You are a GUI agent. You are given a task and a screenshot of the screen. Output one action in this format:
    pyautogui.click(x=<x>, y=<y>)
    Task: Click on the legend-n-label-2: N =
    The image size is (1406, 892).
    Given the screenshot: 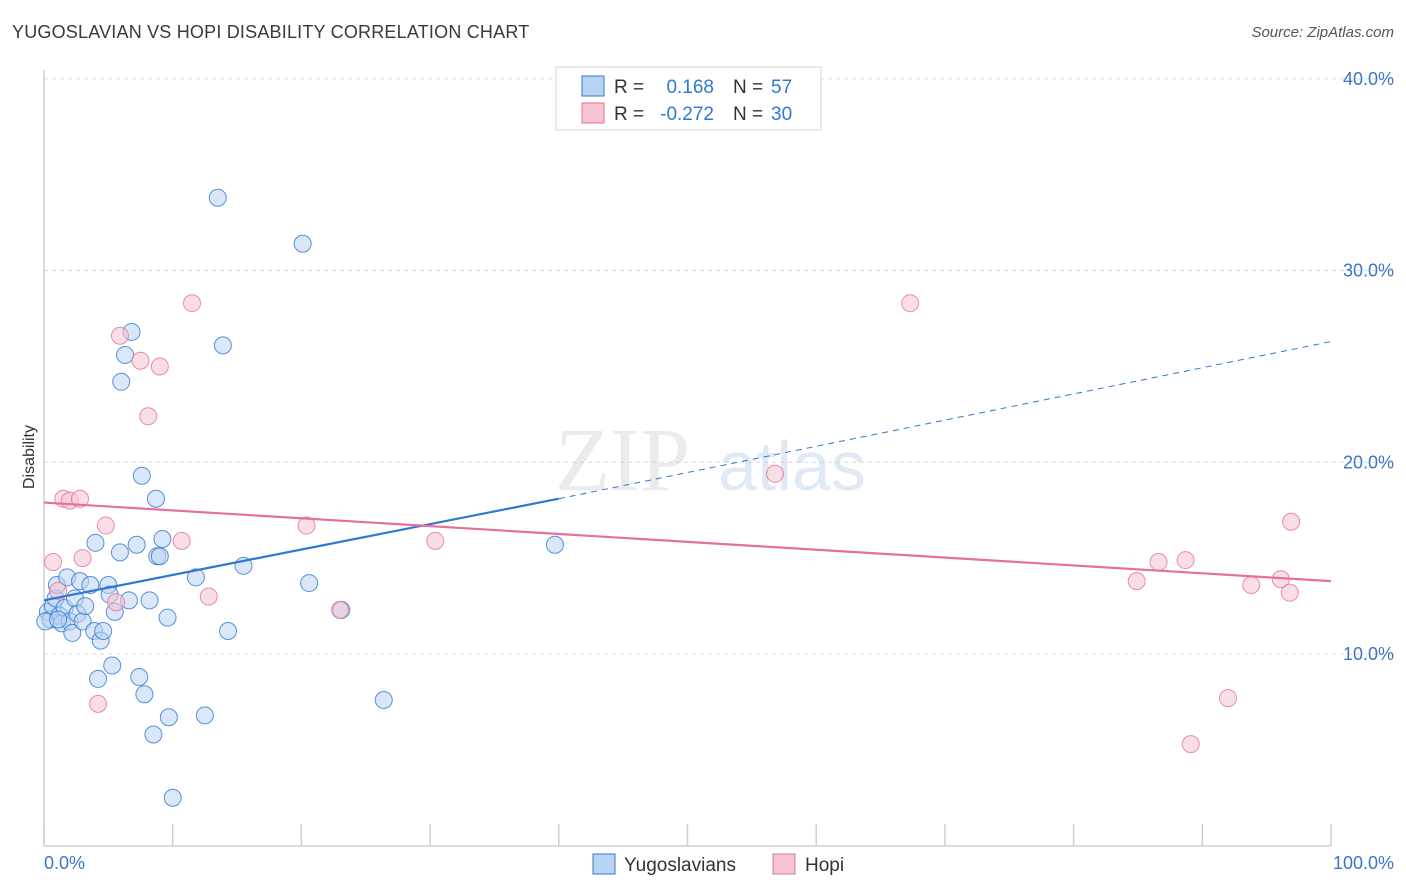 What is the action you would take?
    pyautogui.click(x=748, y=114)
    